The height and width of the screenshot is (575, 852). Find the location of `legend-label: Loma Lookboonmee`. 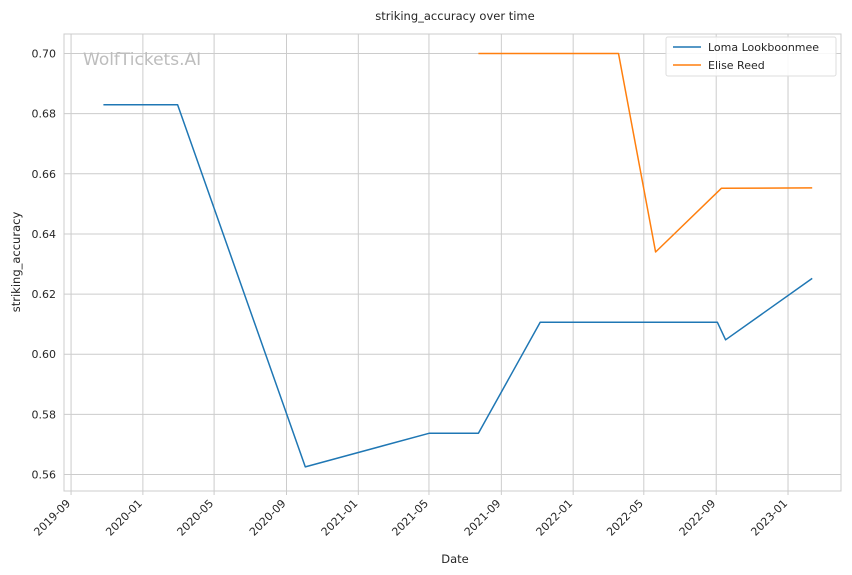

legend-label: Loma Lookboonmee is located at coordinates (763, 47).